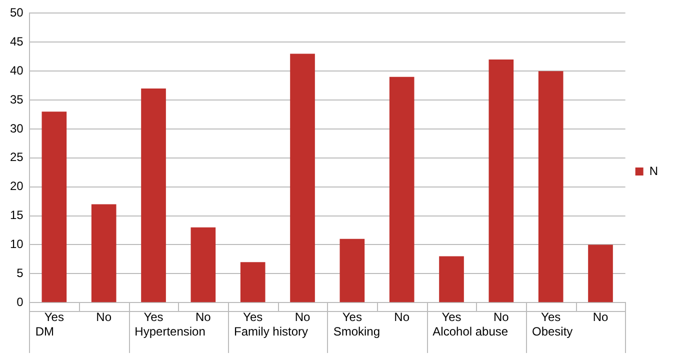 This screenshot has width=678, height=357. What do you see at coordinates (271, 331) in the screenshot?
I see `text: Family history` at bounding box center [271, 331].